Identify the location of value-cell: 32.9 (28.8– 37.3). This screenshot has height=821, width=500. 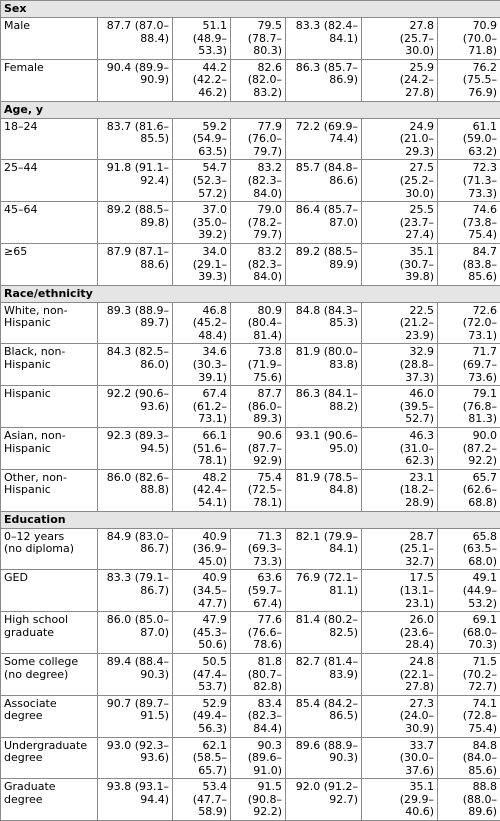
(400, 365).